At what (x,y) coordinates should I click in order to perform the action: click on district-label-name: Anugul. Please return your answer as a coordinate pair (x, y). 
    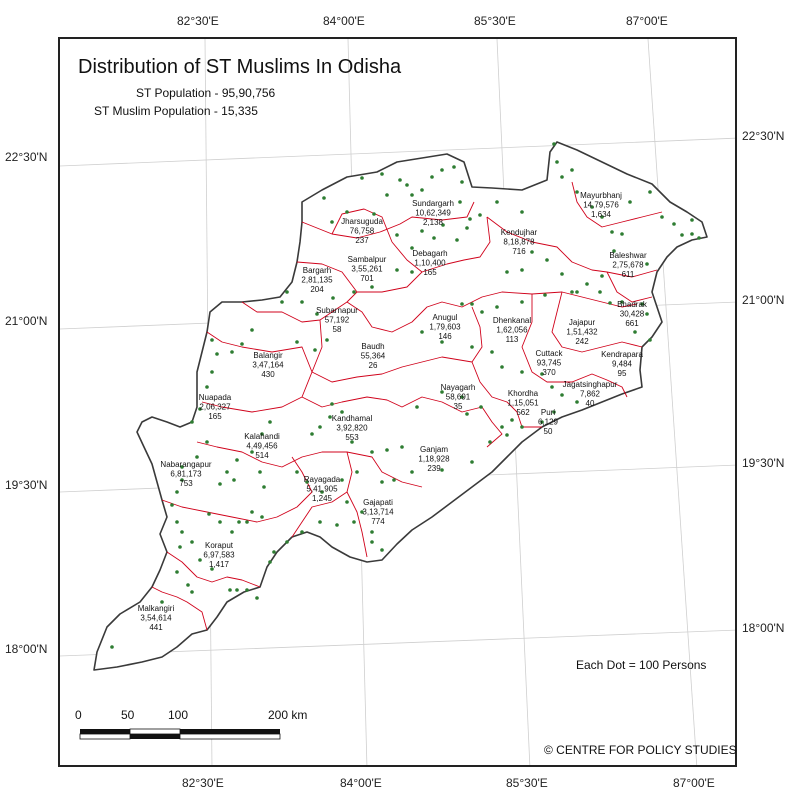
    Looking at the image, I should click on (445, 317).